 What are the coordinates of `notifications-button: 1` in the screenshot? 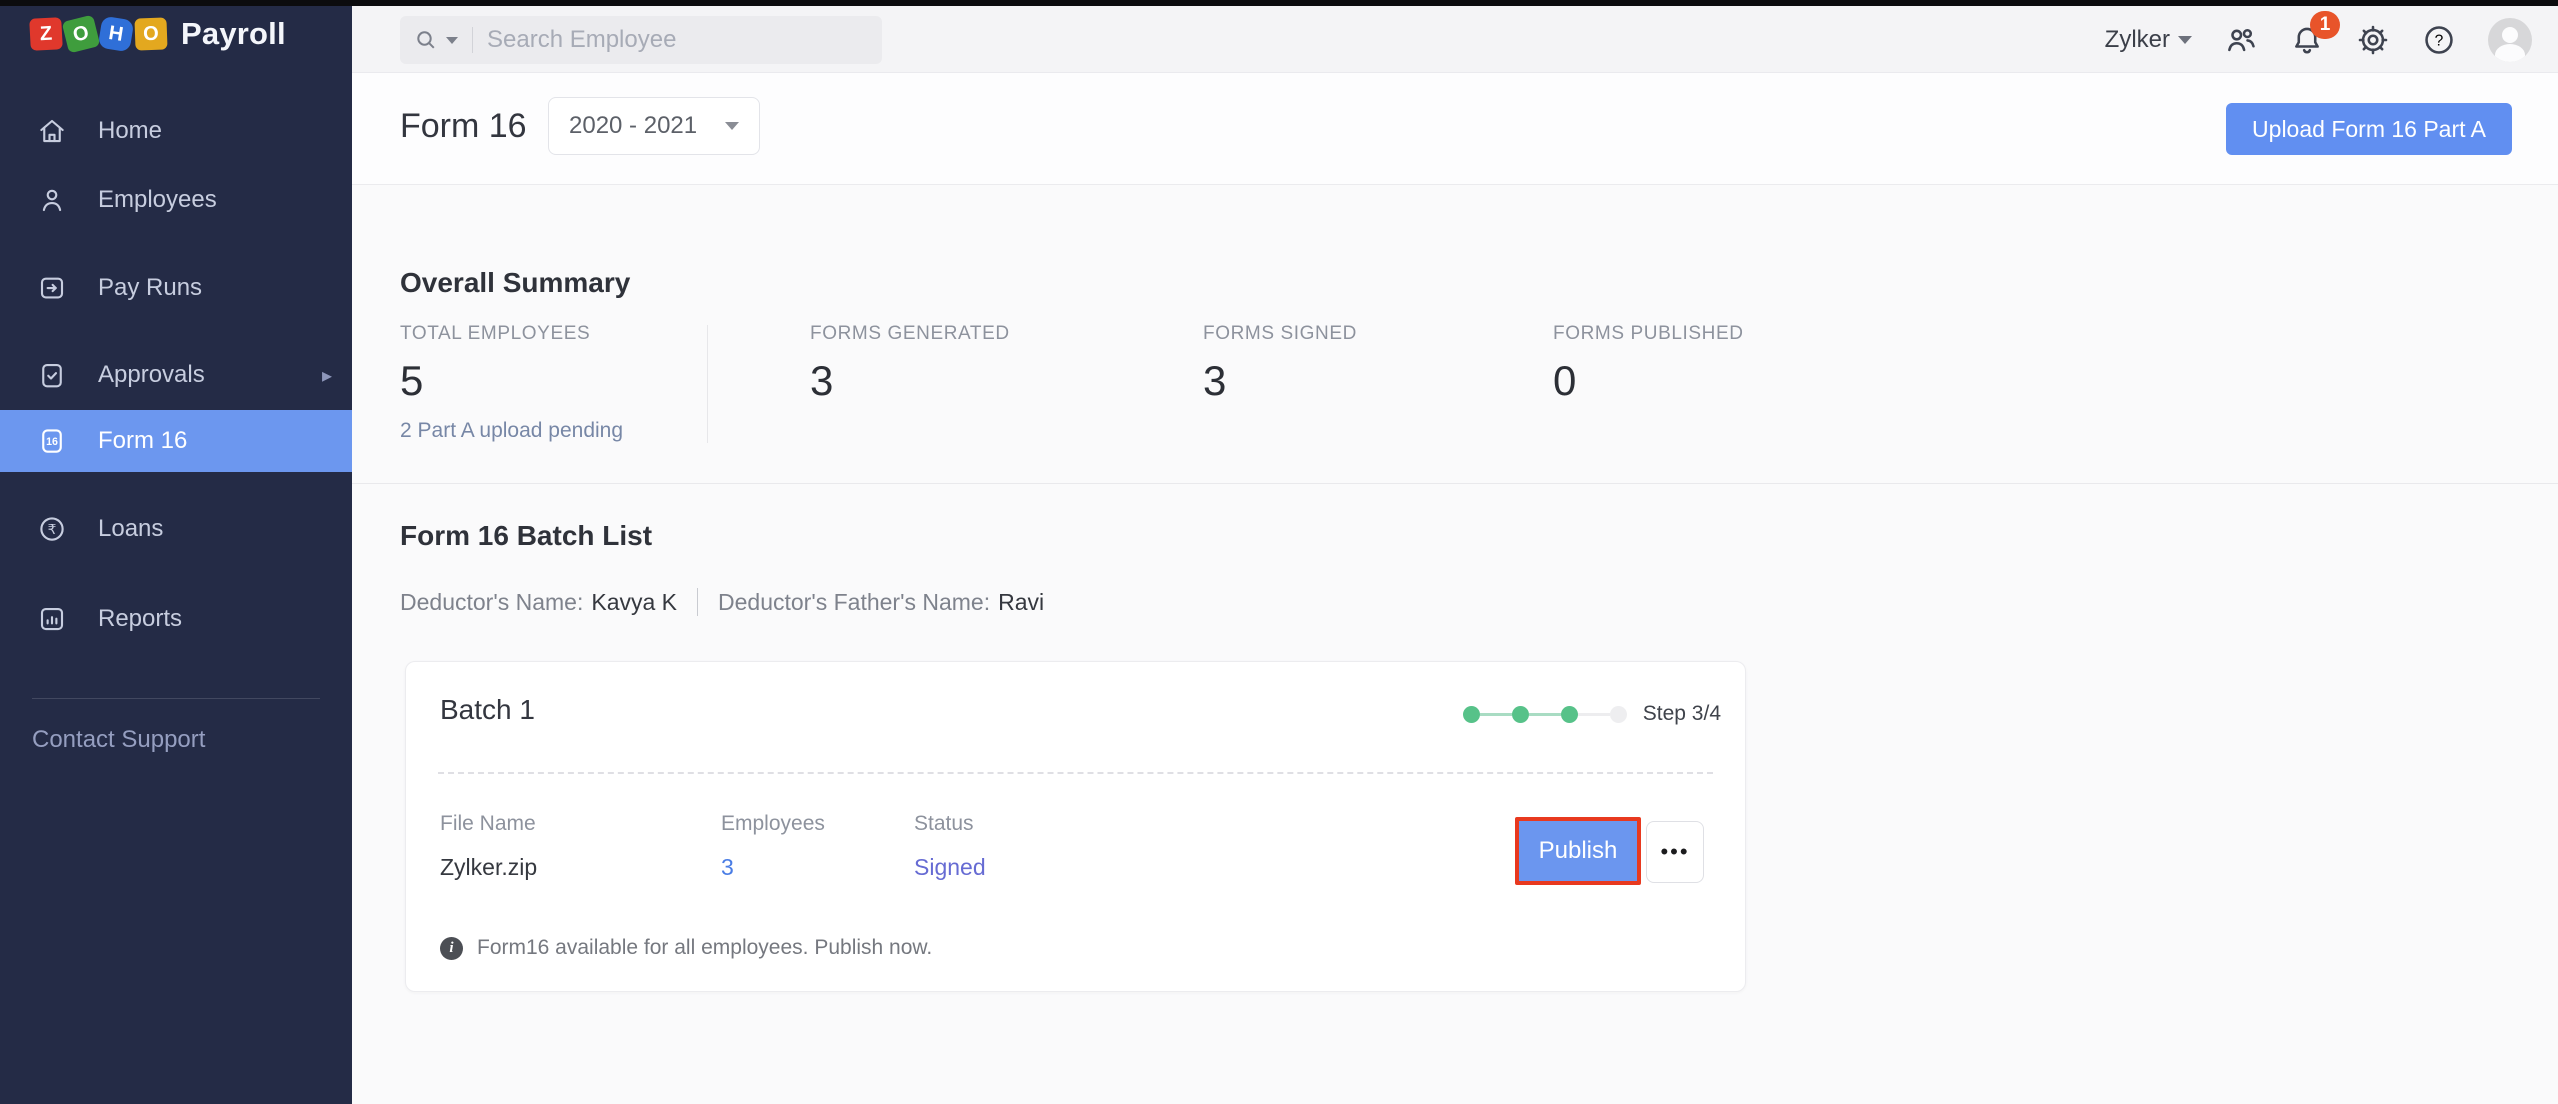 It's located at (2315, 33).